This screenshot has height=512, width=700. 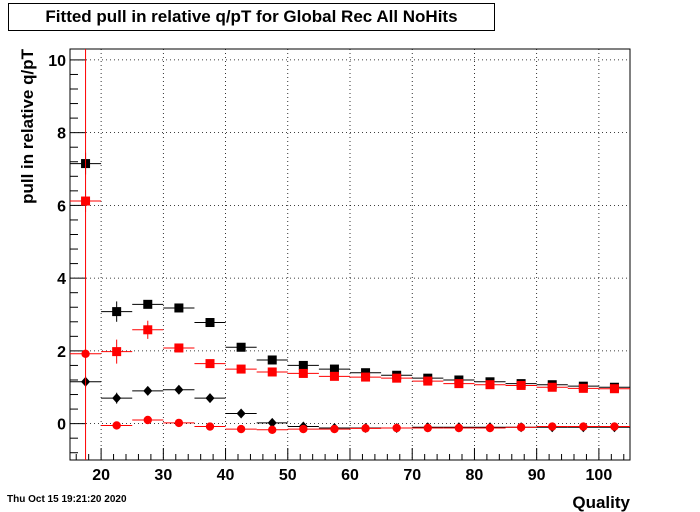 What do you see at coordinates (226, 475) in the screenshot?
I see `x-tick-label: 40` at bounding box center [226, 475].